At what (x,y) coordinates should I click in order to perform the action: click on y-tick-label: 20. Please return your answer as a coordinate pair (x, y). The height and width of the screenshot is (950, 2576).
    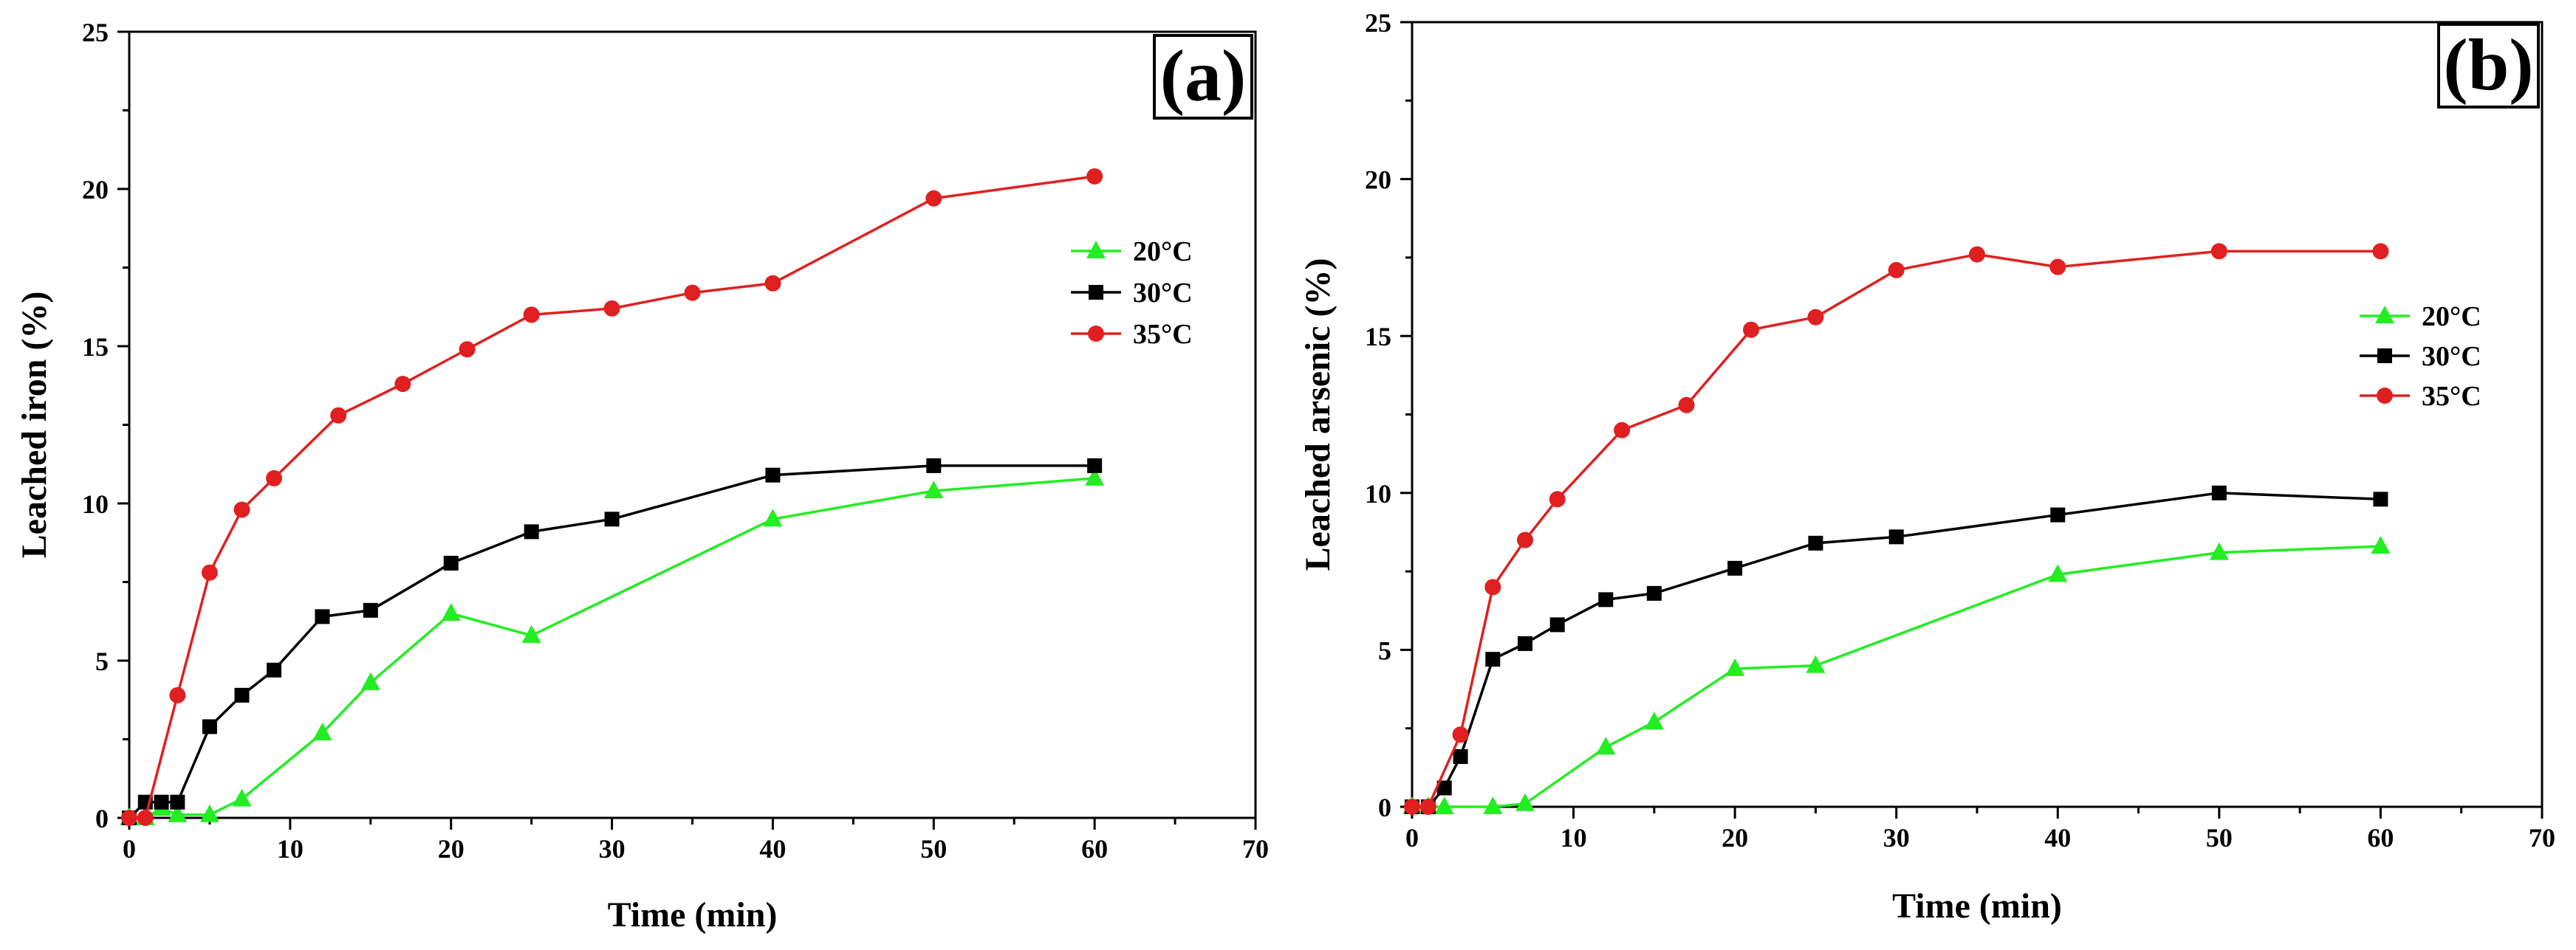
    Looking at the image, I should click on (95, 189).